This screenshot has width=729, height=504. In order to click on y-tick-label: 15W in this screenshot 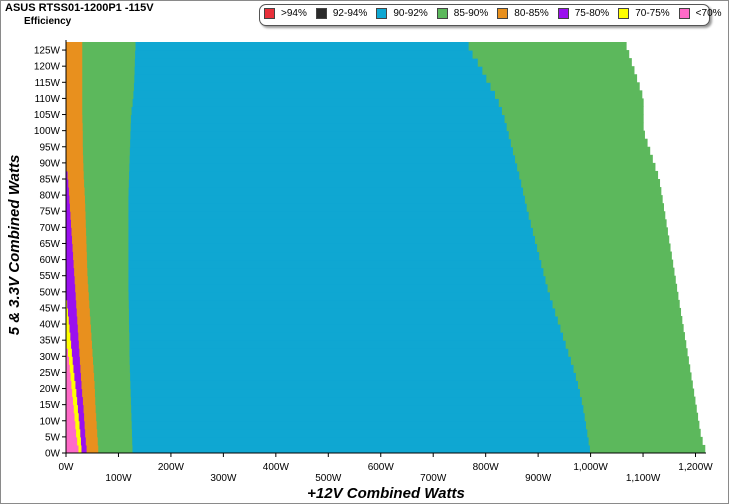, I will do `click(49, 405)`.